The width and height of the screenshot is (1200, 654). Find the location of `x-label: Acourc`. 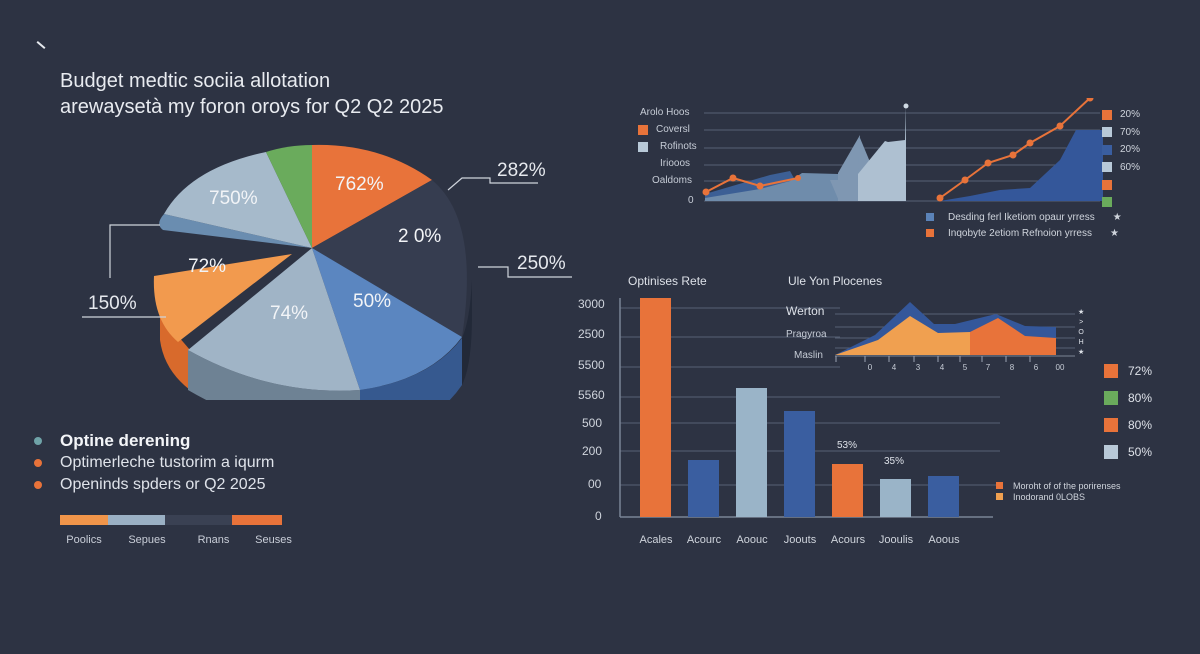

x-label: Acourc is located at coordinates (704, 540).